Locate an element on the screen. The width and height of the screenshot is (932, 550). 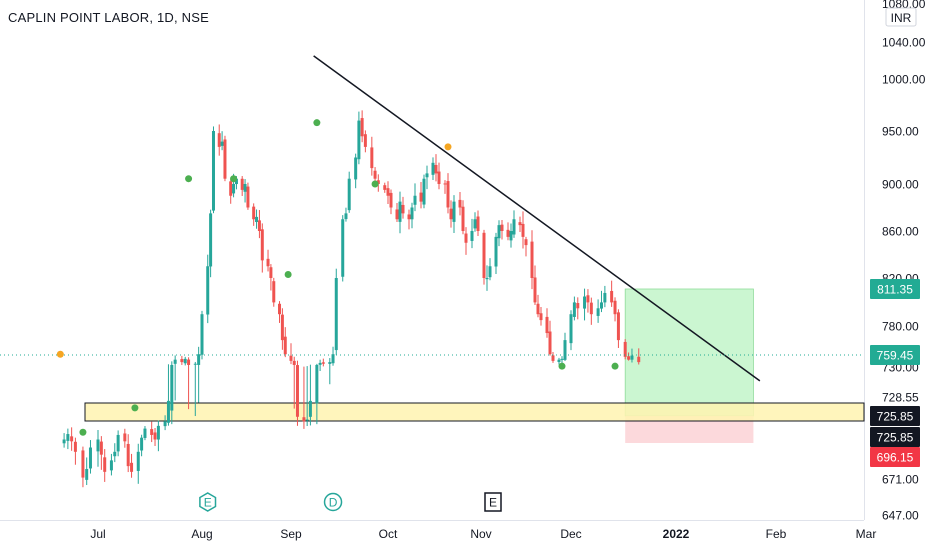
price-axis-border is located at coordinates (864, 260).